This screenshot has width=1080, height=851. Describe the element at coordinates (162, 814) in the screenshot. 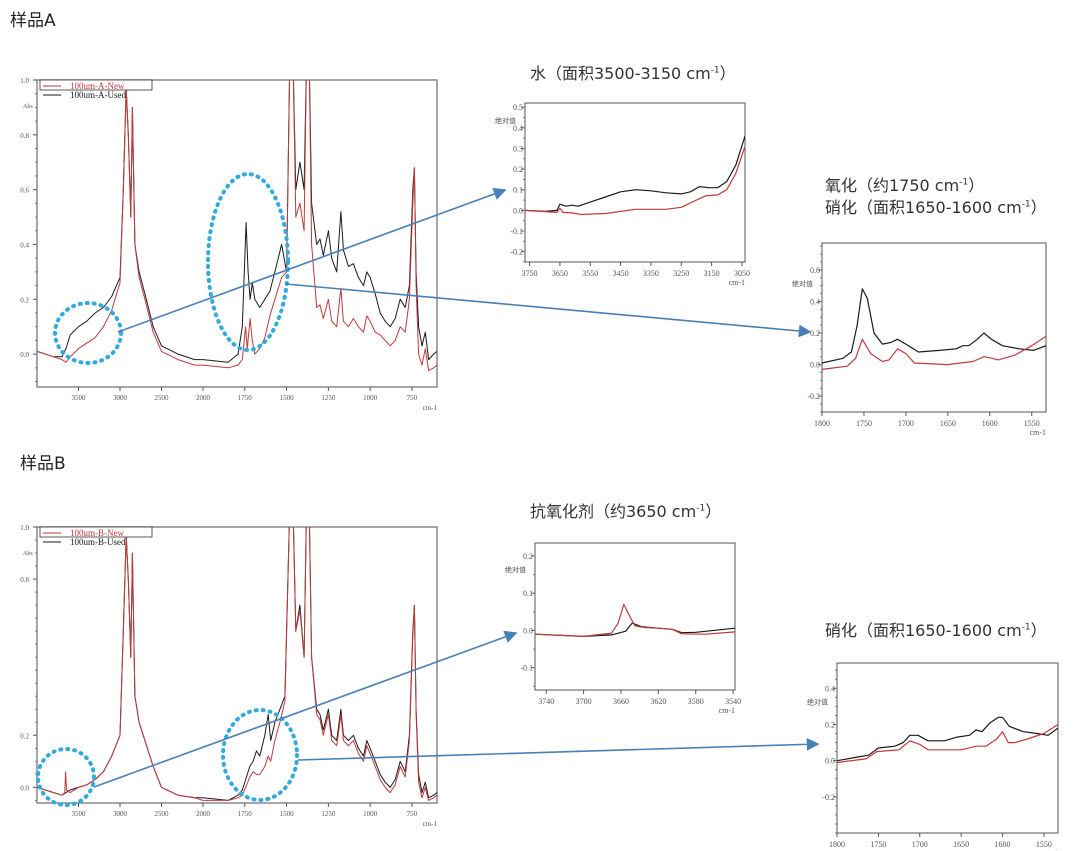

I see `x-tick-label: 2500` at that location.